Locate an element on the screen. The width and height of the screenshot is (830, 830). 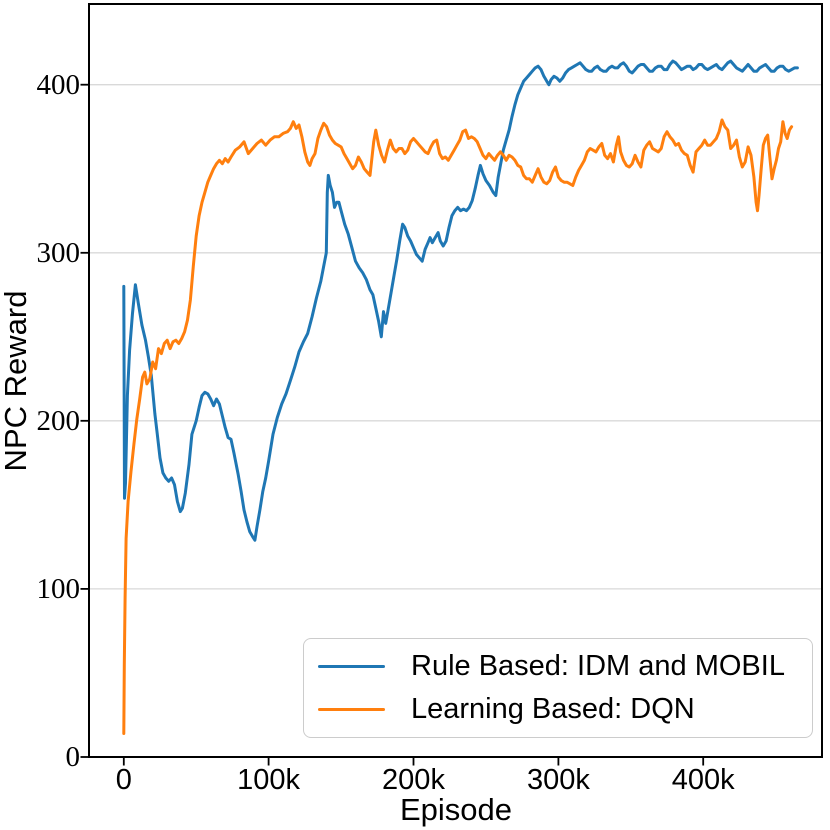
legend-label-learning-based: Learning Based: DQN is located at coordinates (553, 709).